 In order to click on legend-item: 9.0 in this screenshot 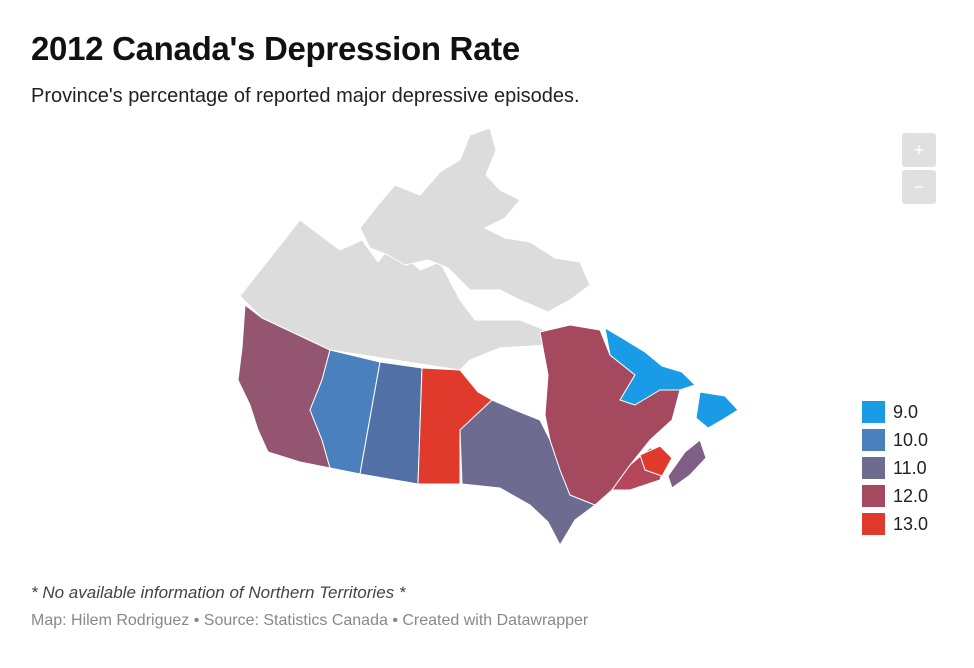, I will do `click(895, 412)`.